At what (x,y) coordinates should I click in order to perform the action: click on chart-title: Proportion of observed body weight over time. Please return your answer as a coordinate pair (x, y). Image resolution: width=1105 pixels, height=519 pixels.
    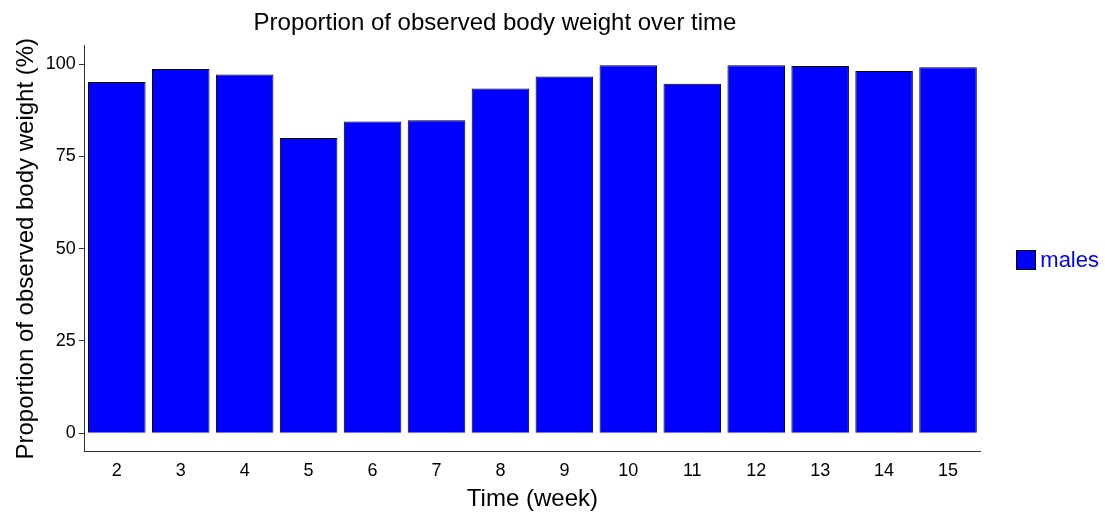
    Looking at the image, I should click on (495, 22).